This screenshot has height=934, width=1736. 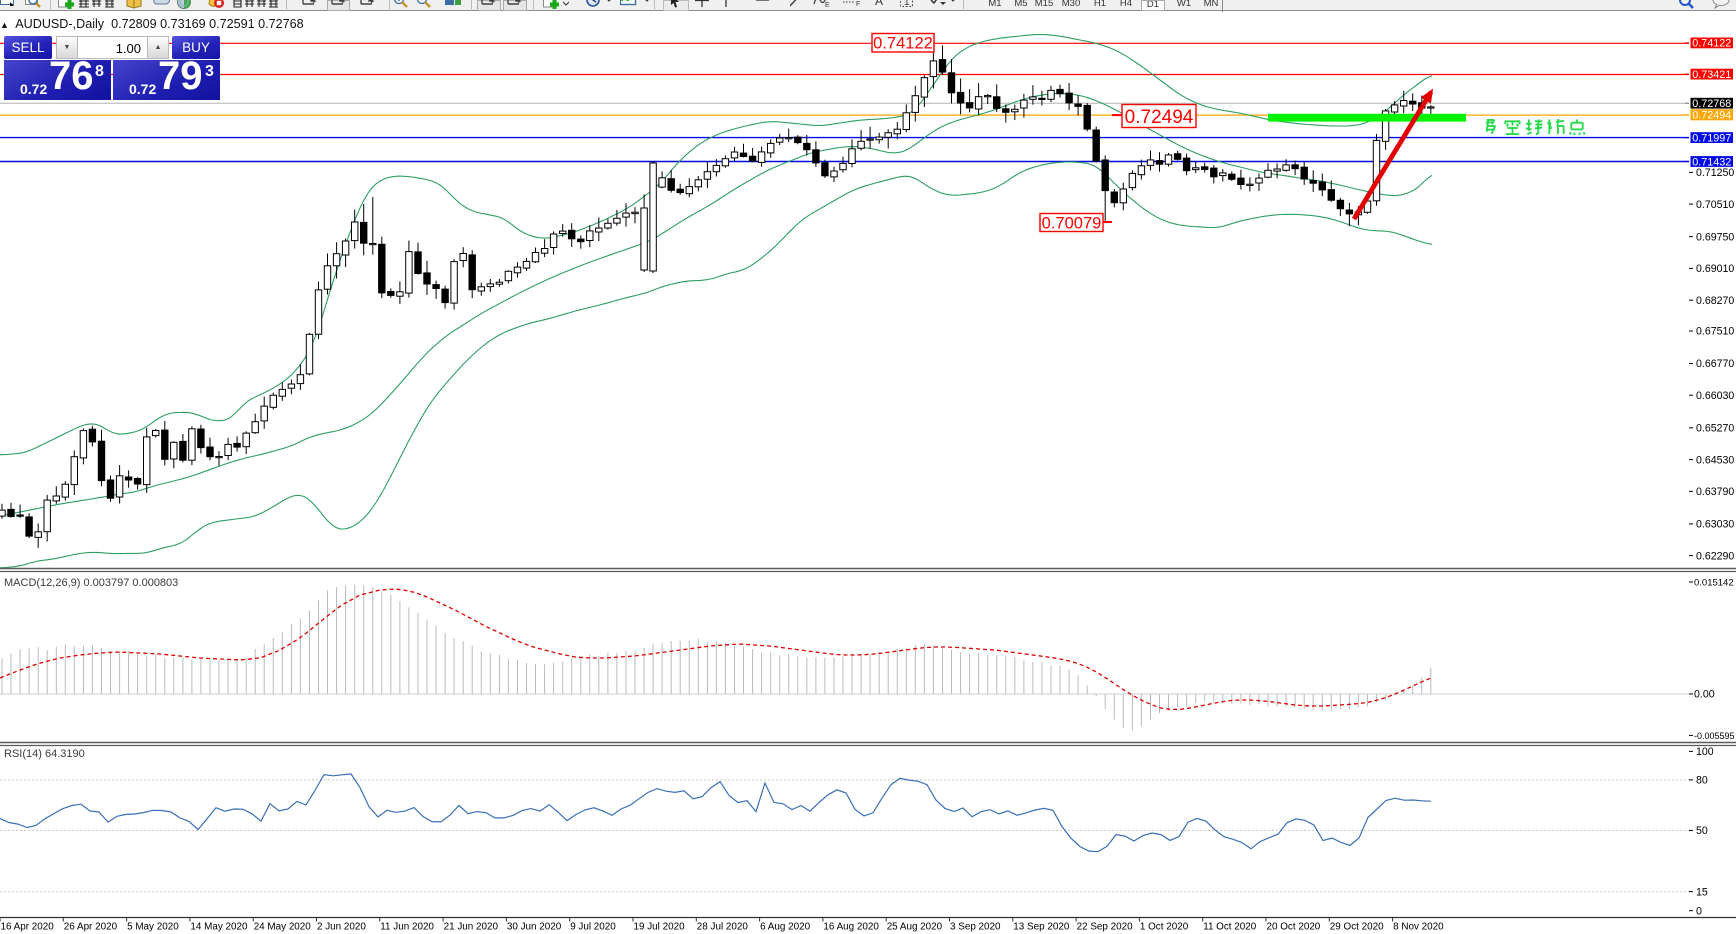 What do you see at coordinates (1702, 892) in the screenshot?
I see `svg-text: 15` at bounding box center [1702, 892].